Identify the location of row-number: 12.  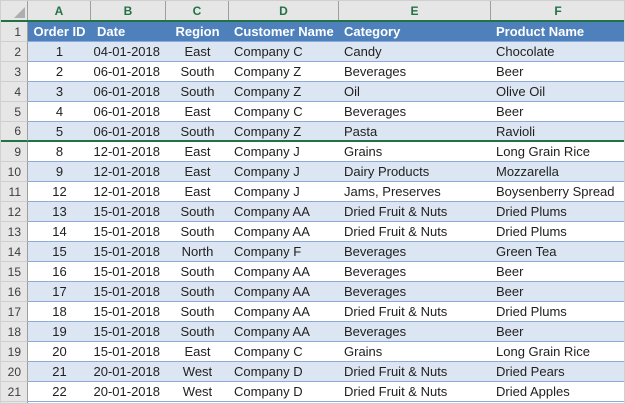
(14, 212).